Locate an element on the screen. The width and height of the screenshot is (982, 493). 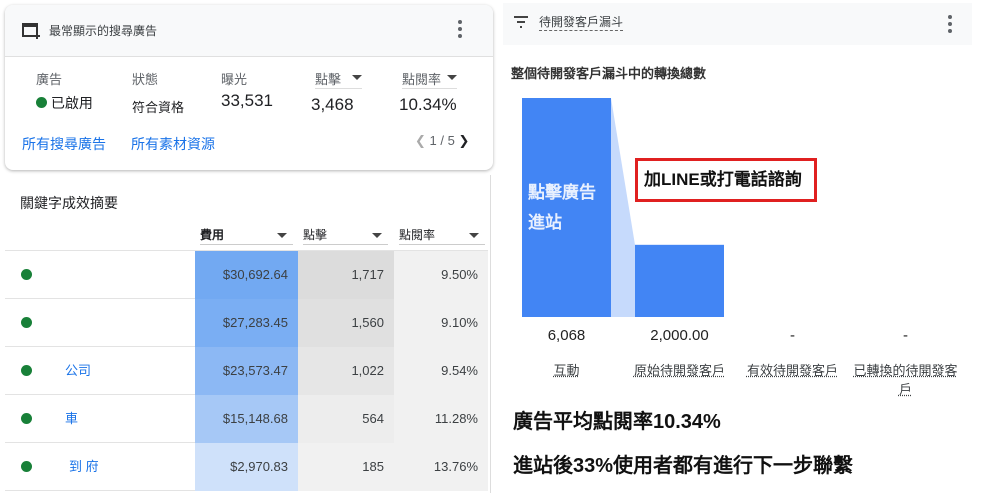
divider is located at coordinates (246, 250).